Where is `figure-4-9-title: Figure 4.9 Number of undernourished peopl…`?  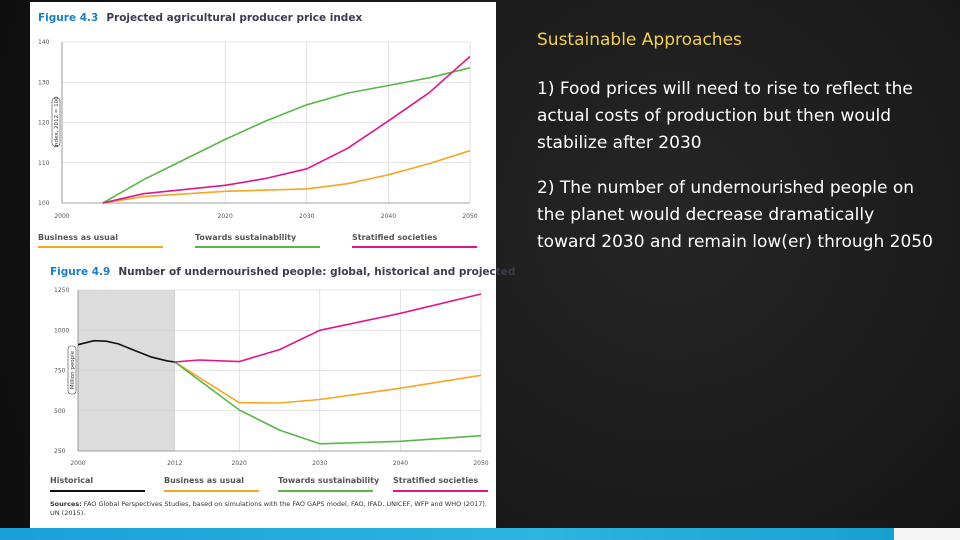
figure-4-9-title: Figure 4.9 Number of undernourished peopl… is located at coordinates (282, 272).